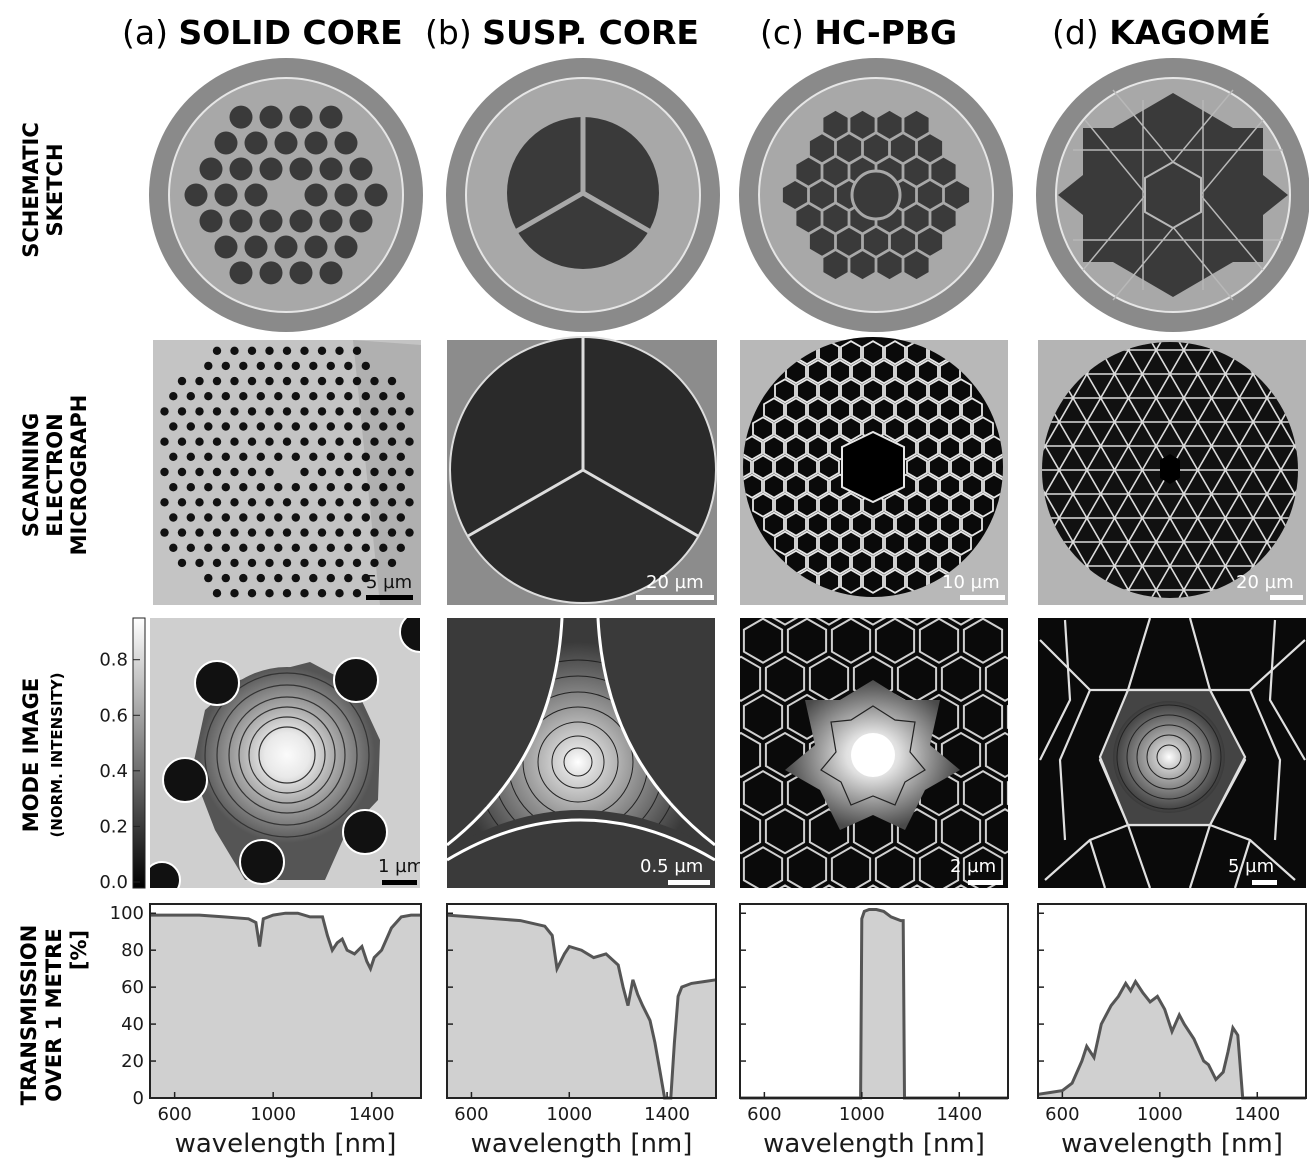 This screenshot has height=1167, width=1309. I want to click on x-axis-label: wavelength [nm], so click(286, 1144).